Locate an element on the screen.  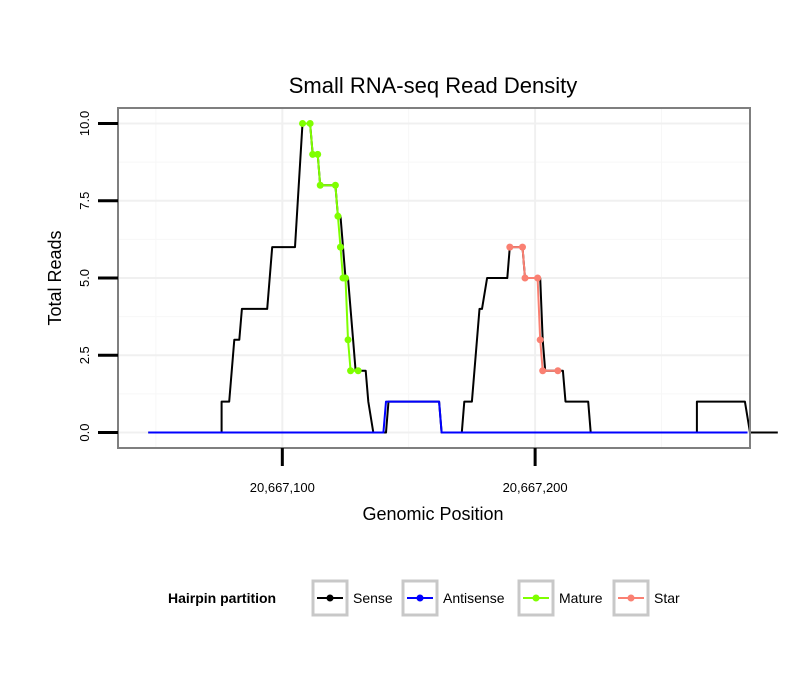
y-tick-label: 10.0 is located at coordinates (84, 123).